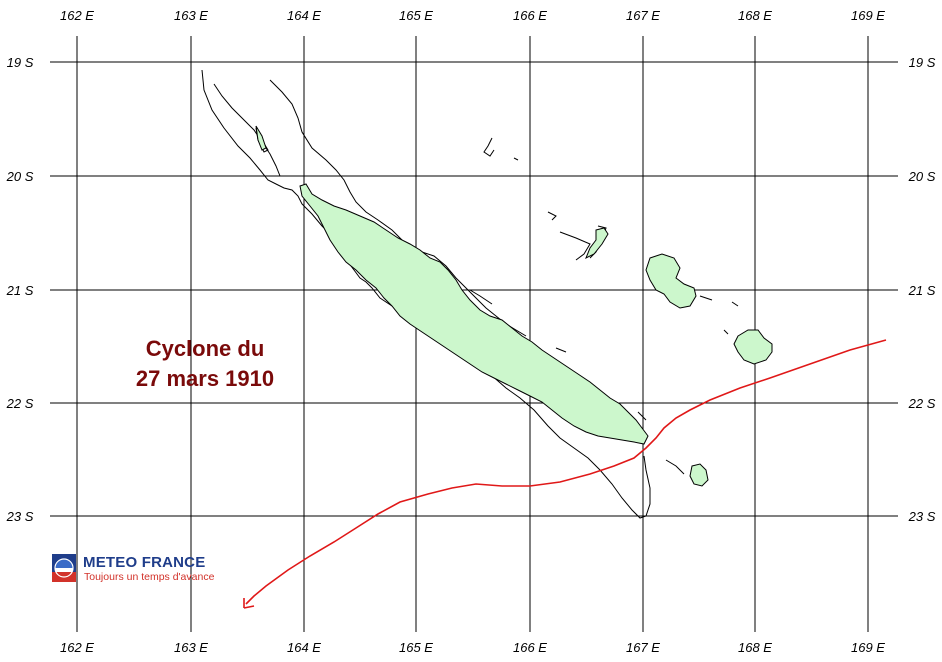 The height and width of the screenshot is (662, 942). Describe the element at coordinates (261, 138) in the screenshot. I see `belep-islet` at that location.